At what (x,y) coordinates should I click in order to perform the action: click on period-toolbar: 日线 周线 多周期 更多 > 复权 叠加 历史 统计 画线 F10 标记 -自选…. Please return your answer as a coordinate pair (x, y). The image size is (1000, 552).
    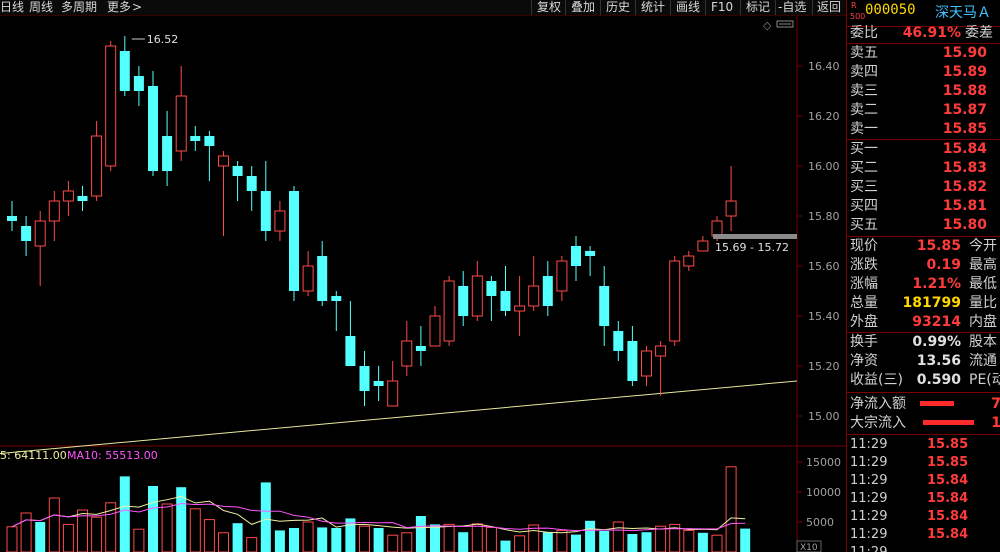
    Looking at the image, I should click on (423, 8).